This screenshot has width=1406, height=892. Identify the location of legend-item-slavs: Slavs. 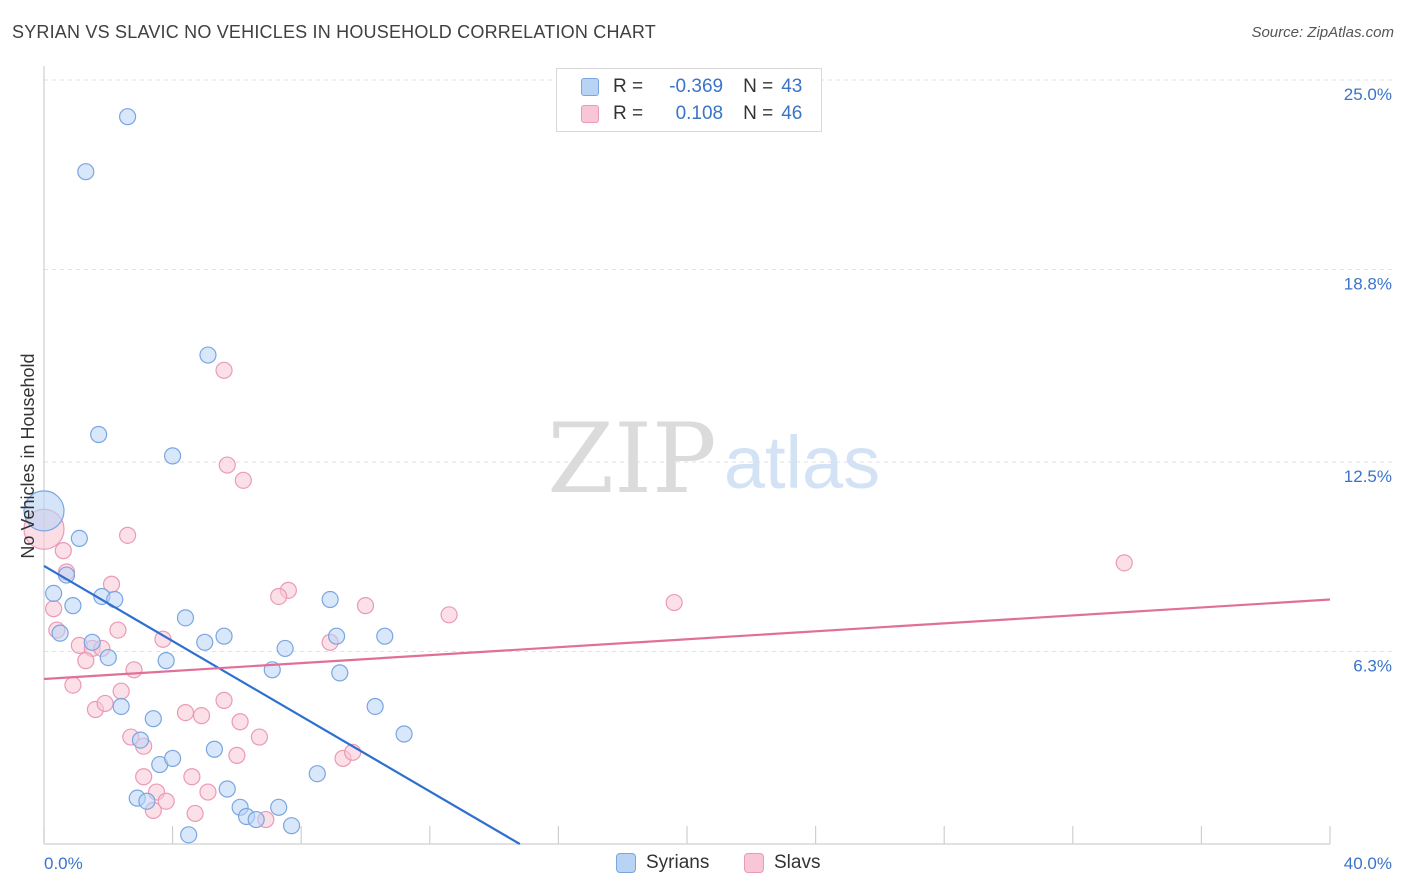
(782, 863).